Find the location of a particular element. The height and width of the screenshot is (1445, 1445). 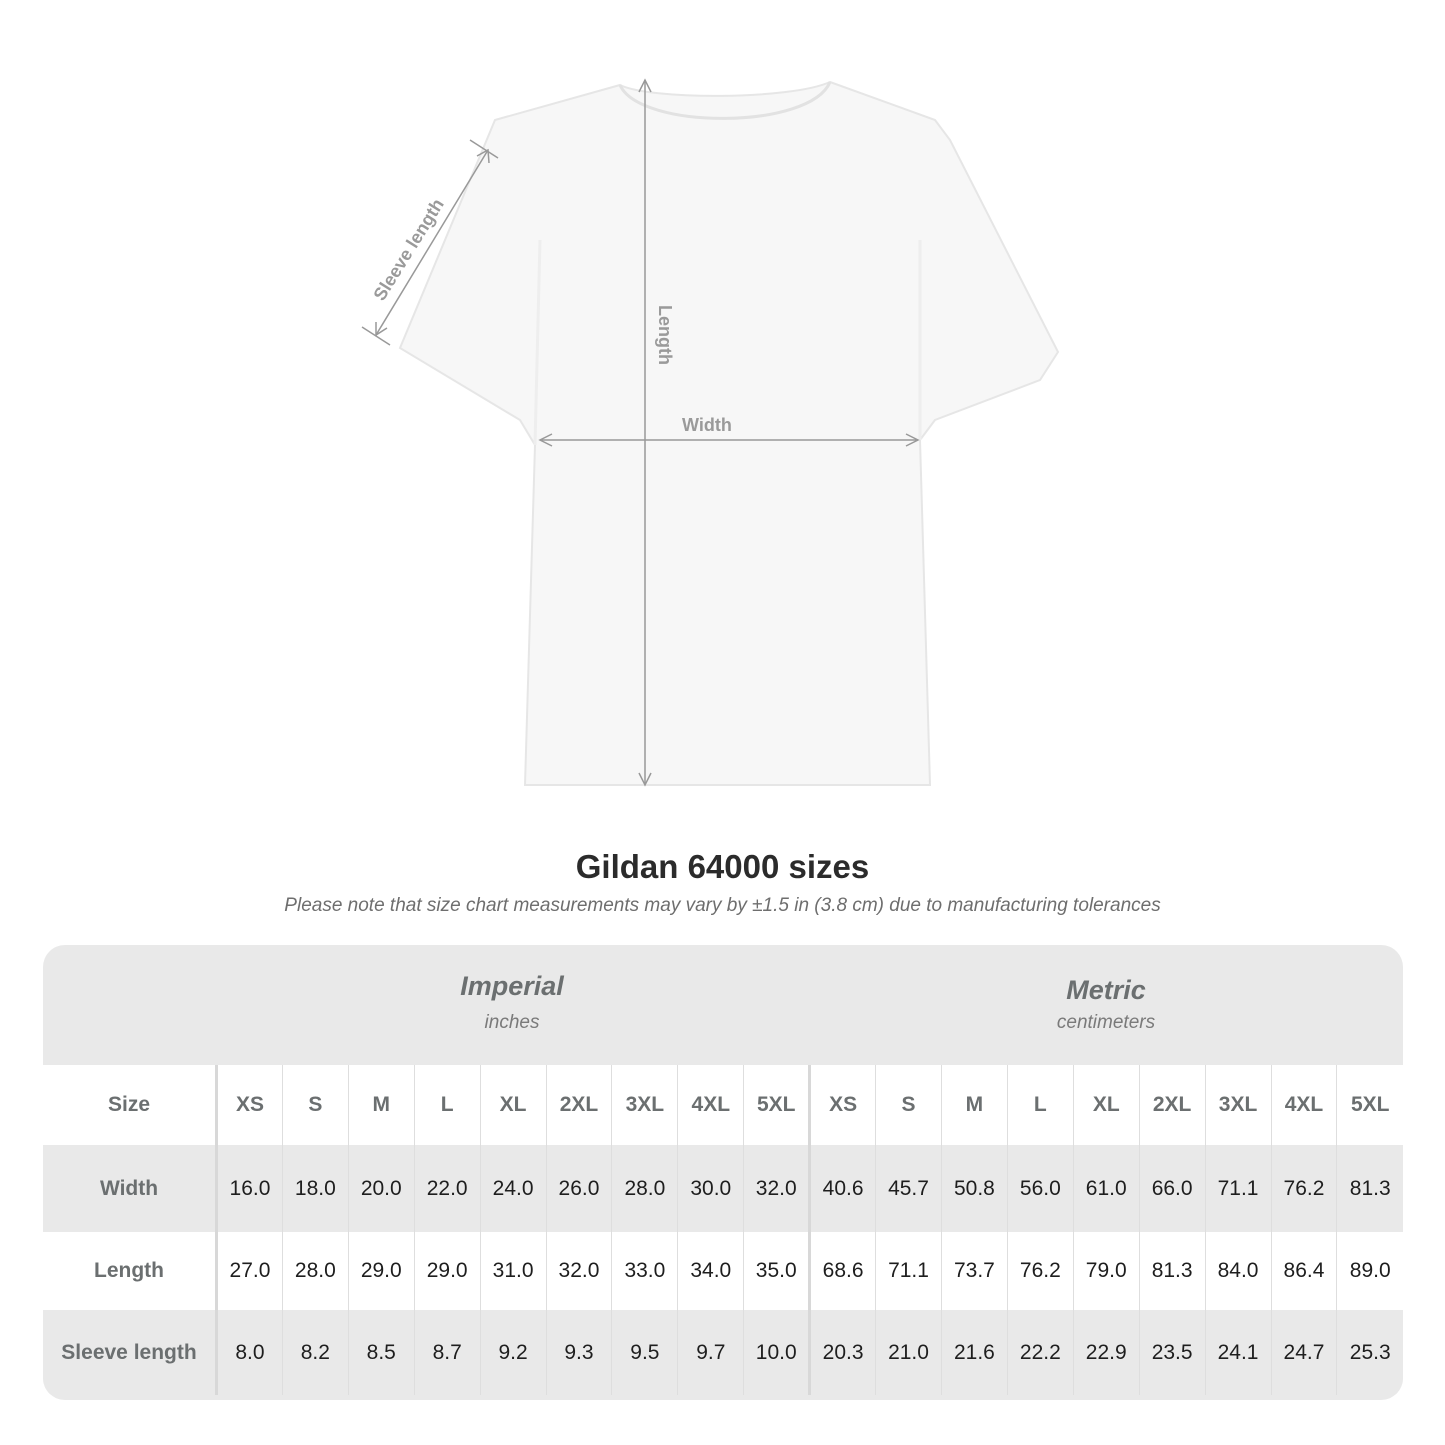

imperial-size-header: 2XL is located at coordinates (578, 1105).